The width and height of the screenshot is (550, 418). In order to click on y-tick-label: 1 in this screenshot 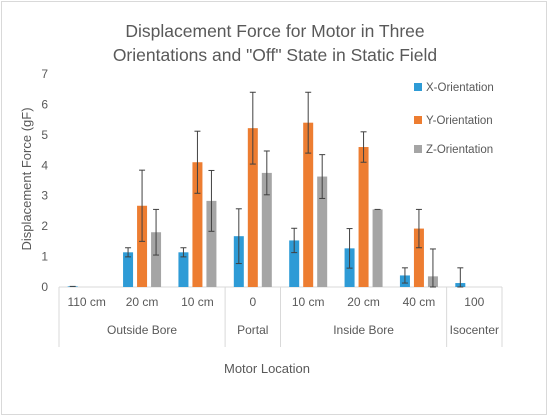, I will do `click(44, 257)`.